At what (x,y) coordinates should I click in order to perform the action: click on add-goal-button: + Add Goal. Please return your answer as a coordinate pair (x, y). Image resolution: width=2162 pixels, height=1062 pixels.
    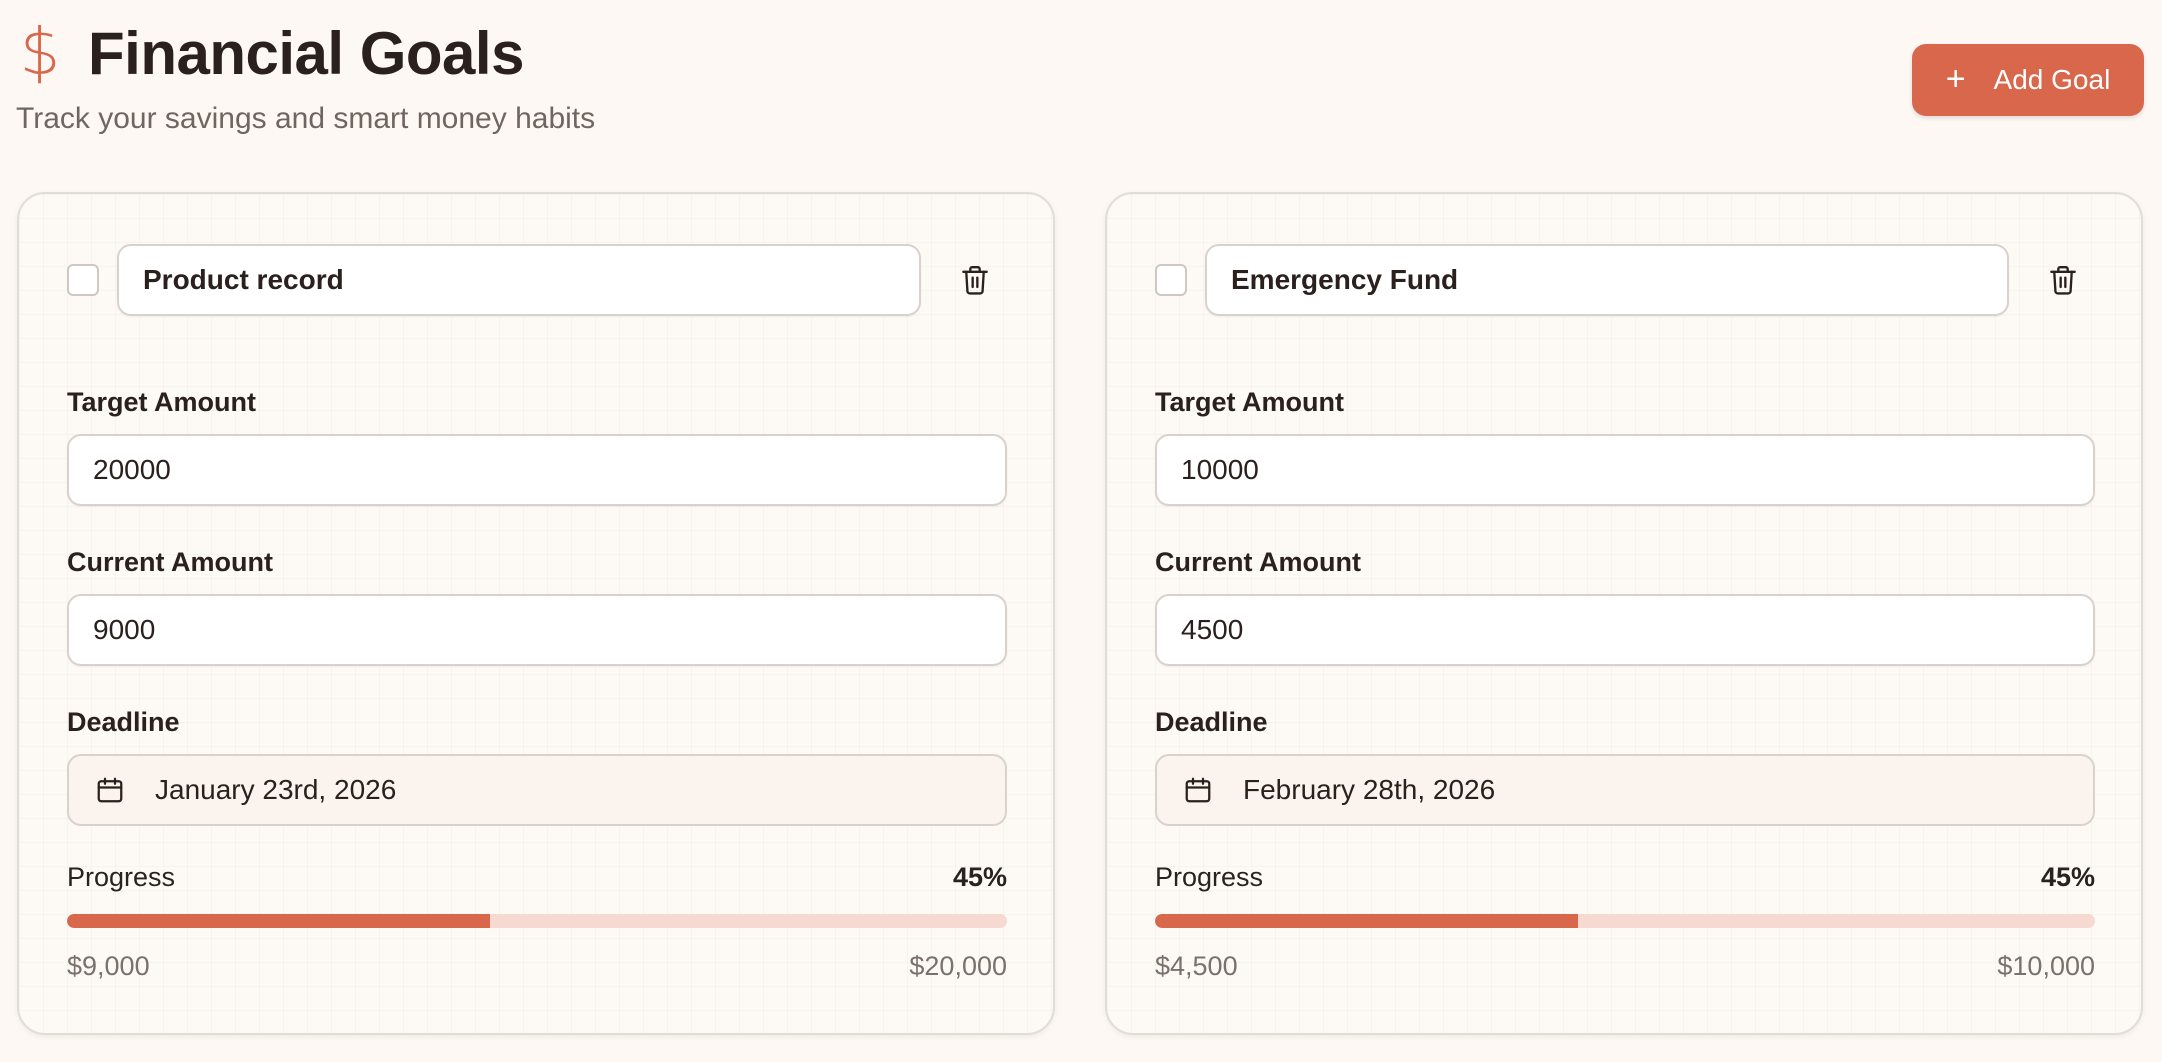
    Looking at the image, I should click on (2028, 80).